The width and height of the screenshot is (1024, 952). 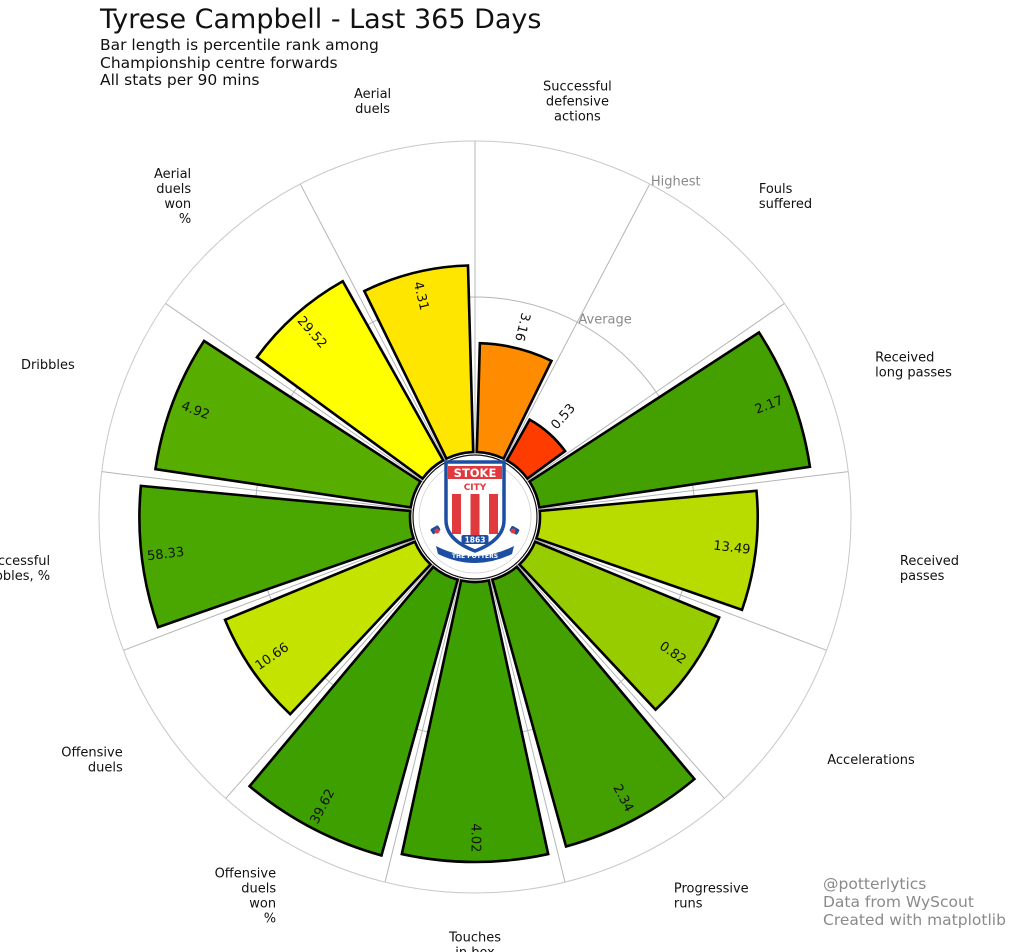 What do you see at coordinates (239, 45) in the screenshot?
I see `subtitle-line: Bar length is percentile rank among` at bounding box center [239, 45].